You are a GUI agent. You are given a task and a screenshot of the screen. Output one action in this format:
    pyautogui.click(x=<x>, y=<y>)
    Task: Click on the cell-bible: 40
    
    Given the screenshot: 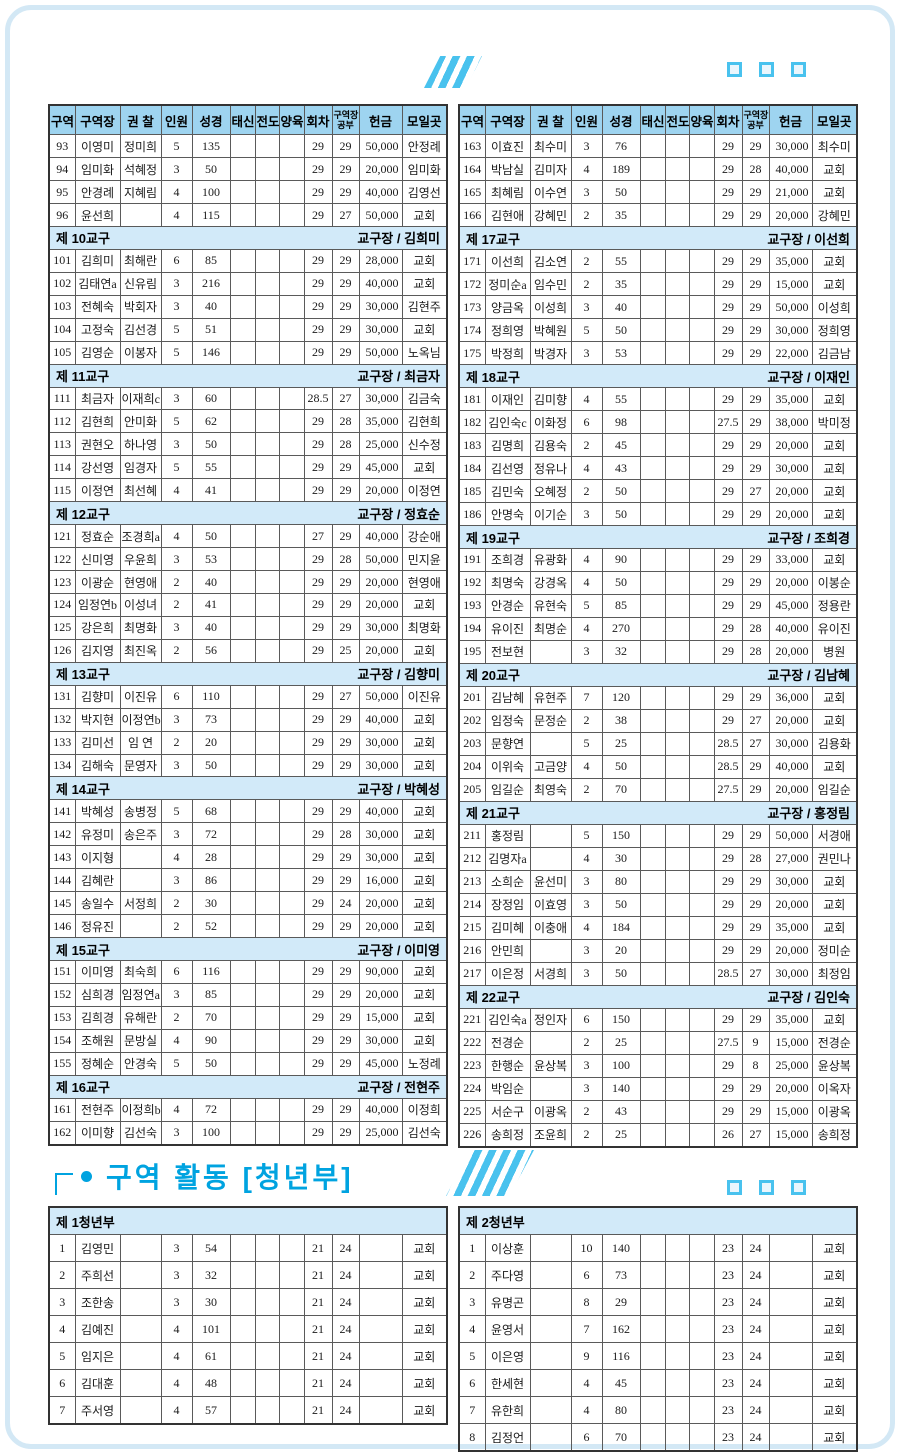 What is the action you would take?
    pyautogui.click(x=211, y=582)
    